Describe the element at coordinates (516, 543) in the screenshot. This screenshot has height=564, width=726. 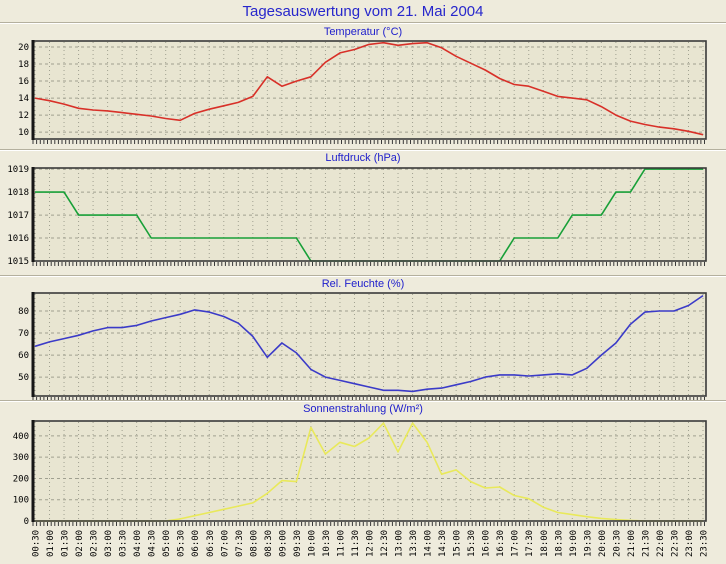
I see `x-tick-label: 17:00` at that location.